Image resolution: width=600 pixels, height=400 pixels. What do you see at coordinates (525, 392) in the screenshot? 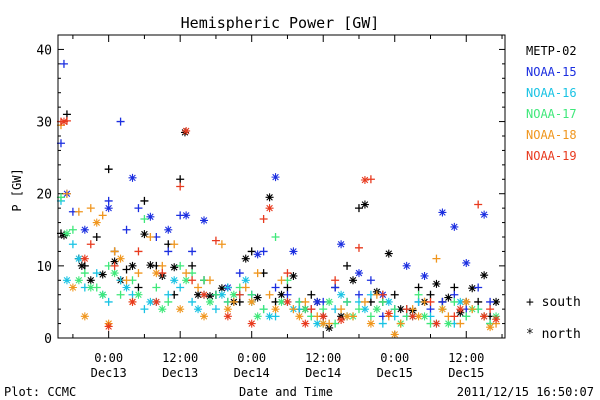
I see `plot-timestamp: 2011/12/15 16:50:07` at bounding box center [525, 392].